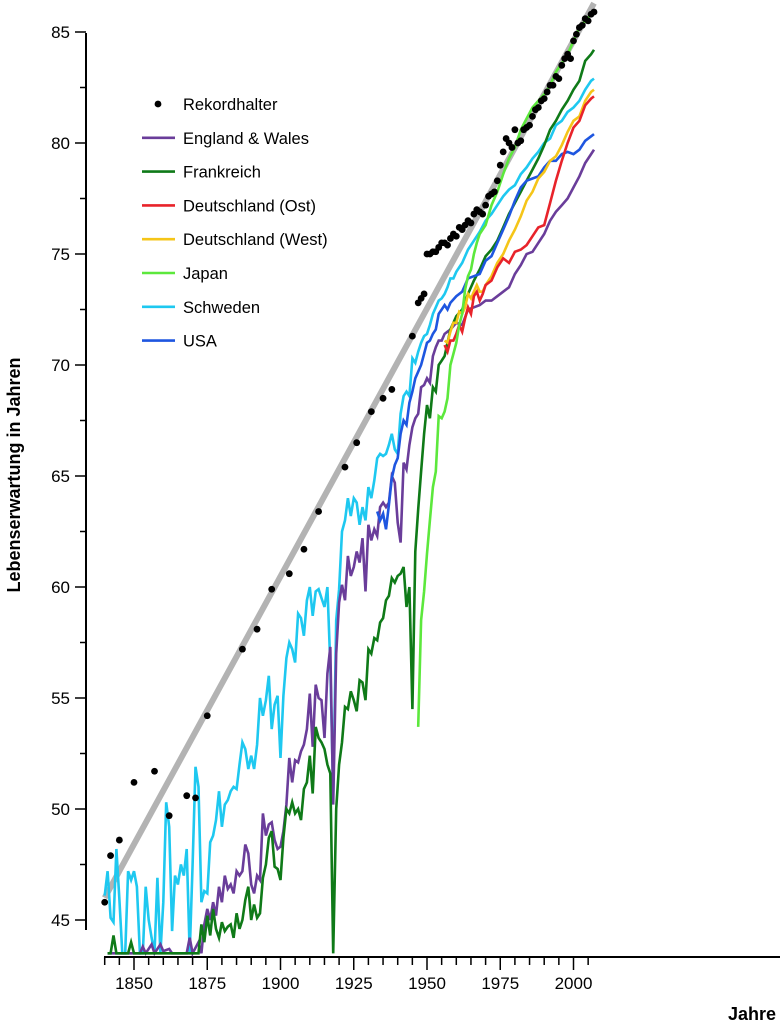  What do you see at coordinates (281, 983) in the screenshot?
I see `x-tick-label: 1900` at bounding box center [281, 983].